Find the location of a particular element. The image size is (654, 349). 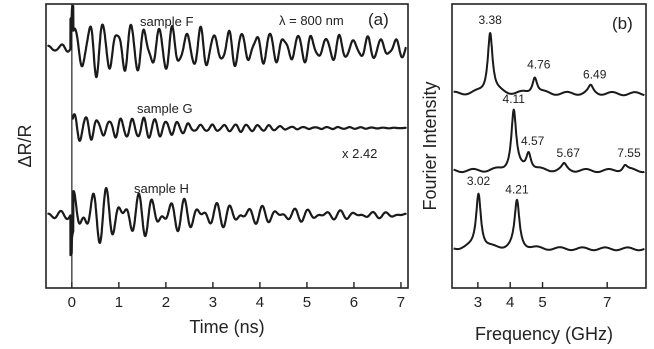

trace-sample-g is located at coordinates (239, 127).